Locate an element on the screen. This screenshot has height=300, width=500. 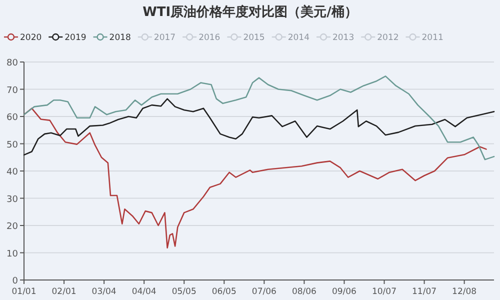
x-tick-label: 04/04 is located at coordinates (144, 292).